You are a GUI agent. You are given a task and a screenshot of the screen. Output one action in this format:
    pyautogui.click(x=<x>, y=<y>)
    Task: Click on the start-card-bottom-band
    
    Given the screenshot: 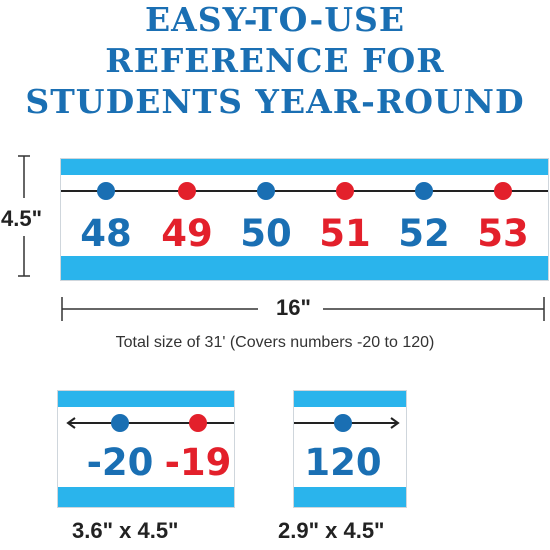 What is the action you would take?
    pyautogui.click(x=146, y=497)
    